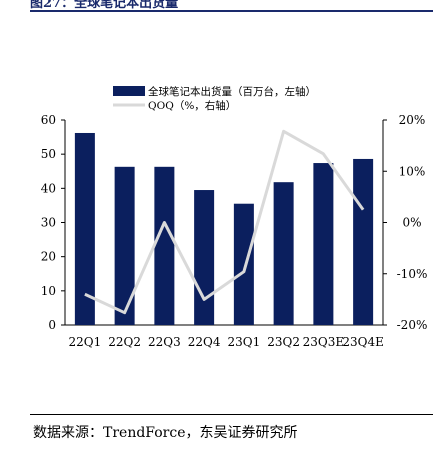 The image size is (435, 453). Describe the element at coordinates (164, 342) in the screenshot. I see `x-tick-label: 22Q3` at that location.